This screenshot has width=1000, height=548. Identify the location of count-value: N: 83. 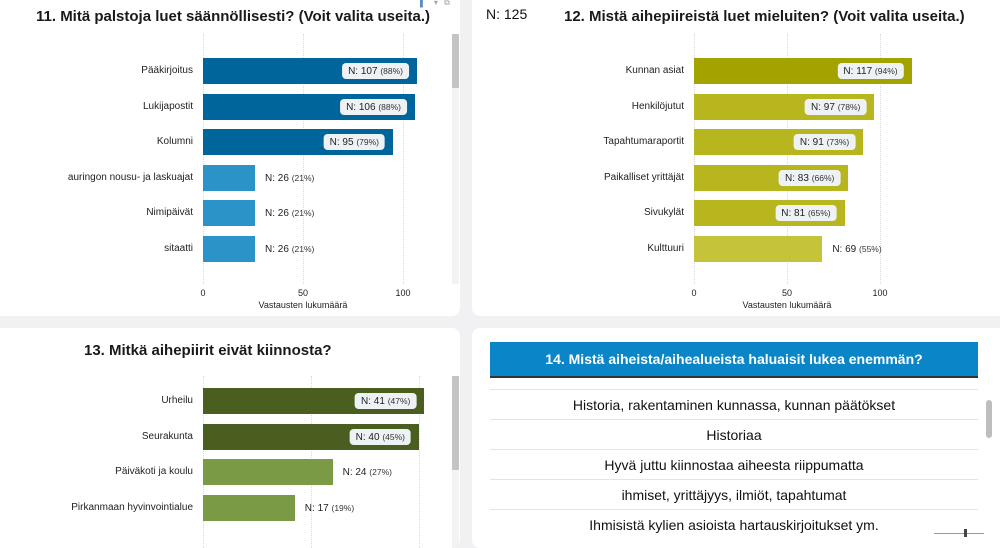
(798, 178).